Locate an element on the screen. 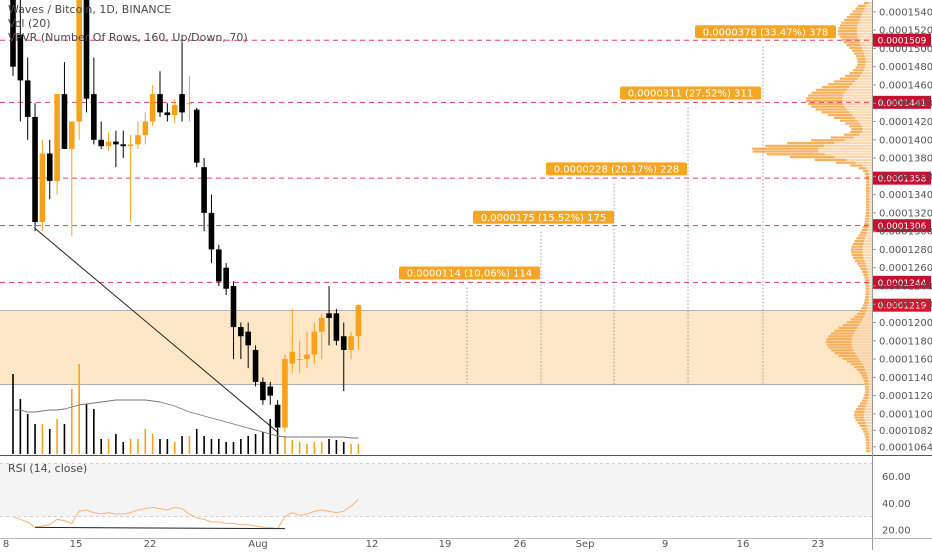  rsi-indicator-label: RSI (14, close) is located at coordinates (48, 468).